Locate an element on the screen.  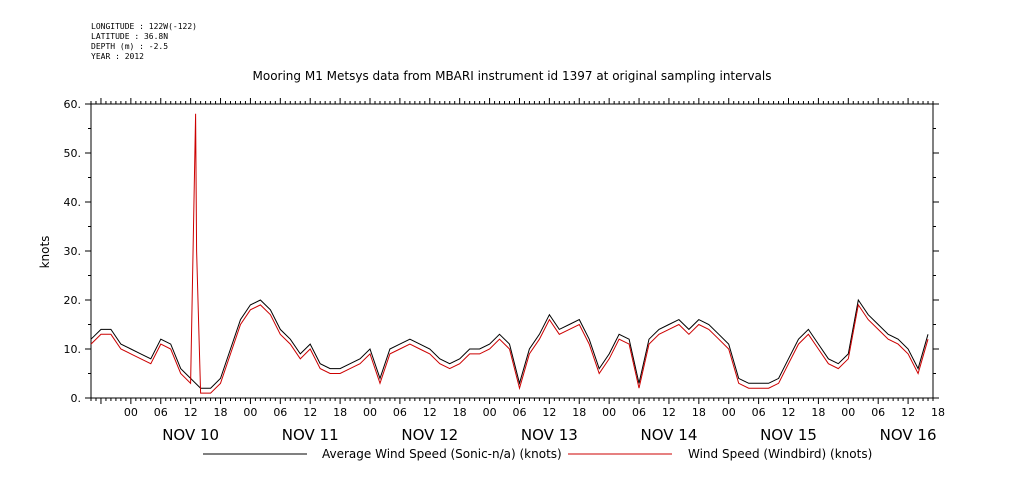
y-tick-label: 20. is located at coordinates (73, 300).